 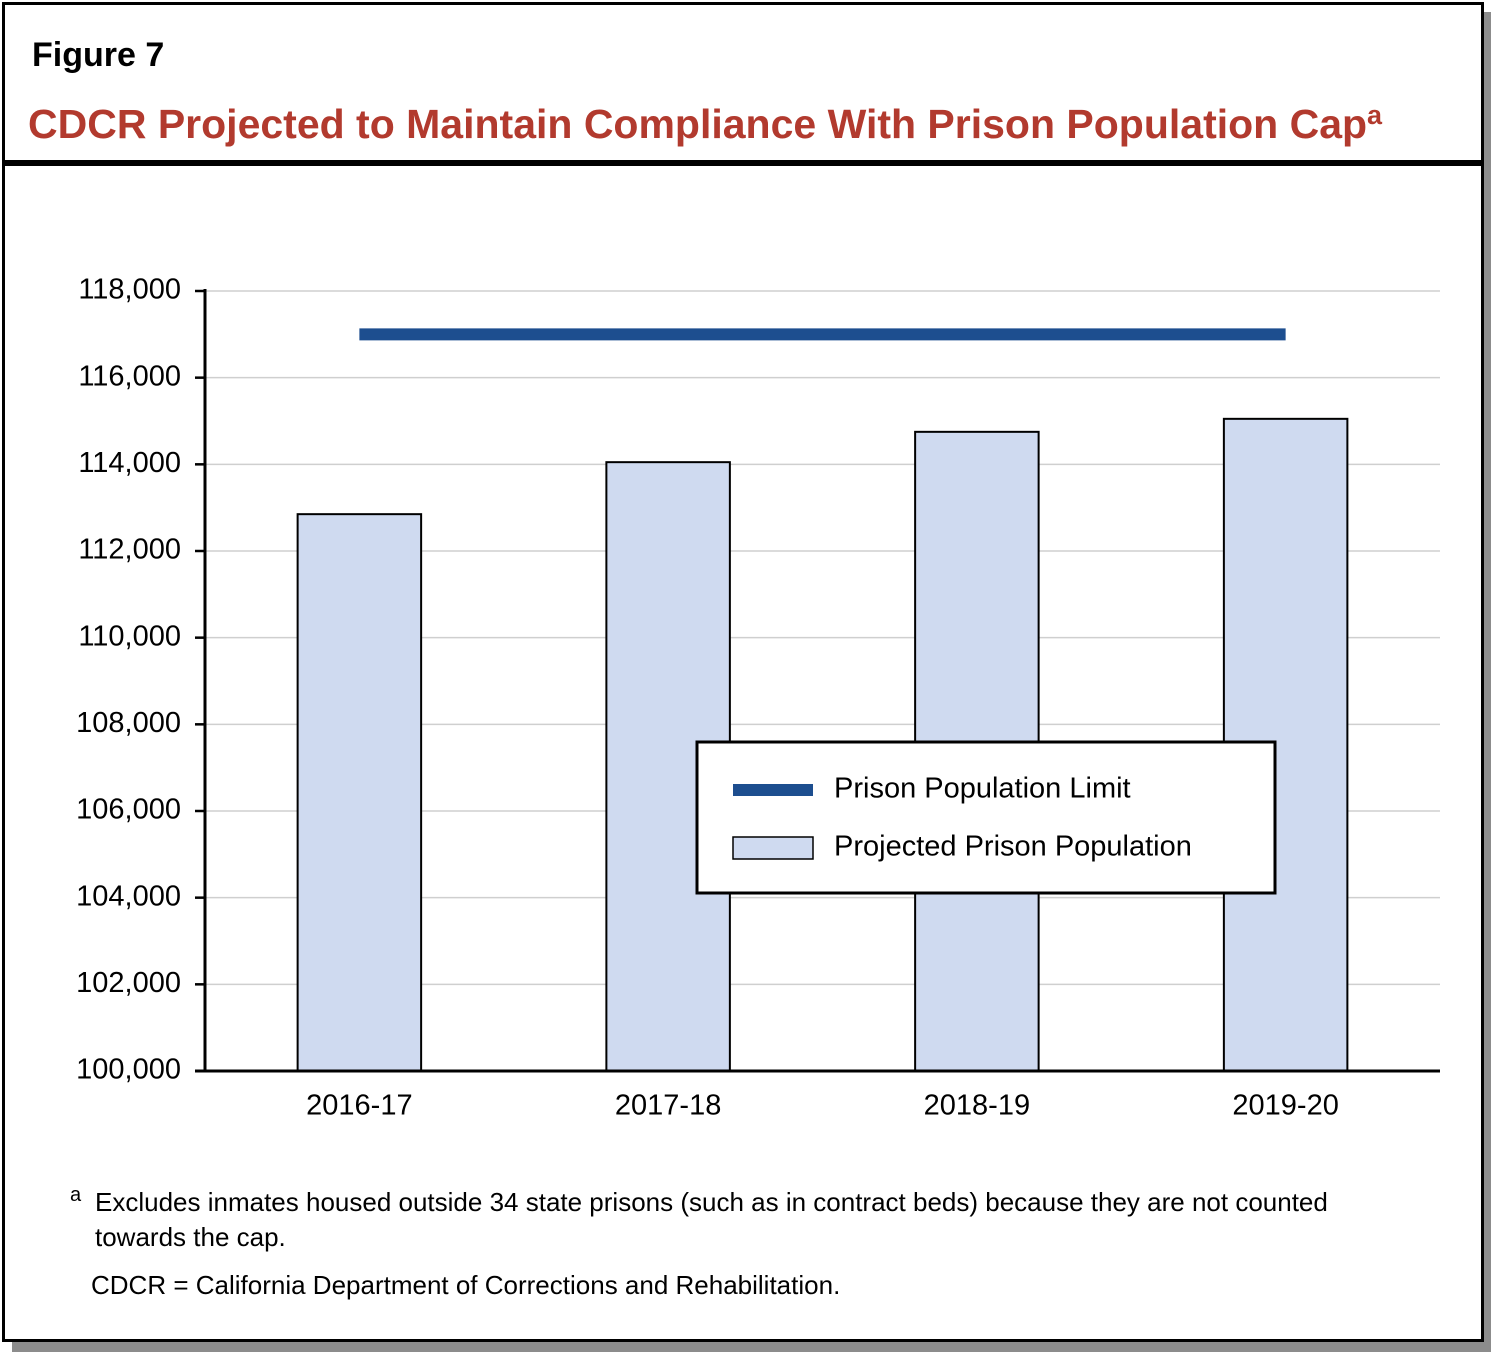 What do you see at coordinates (1375, 115) in the screenshot?
I see `title-note-marker: a` at bounding box center [1375, 115].